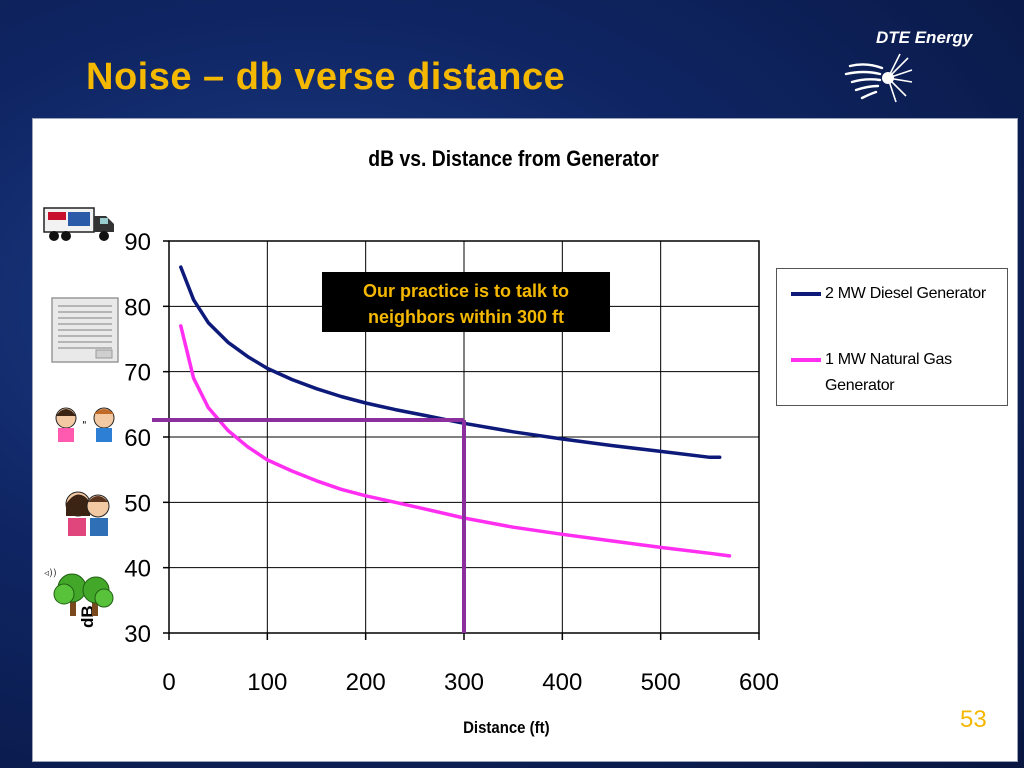  What do you see at coordinates (661, 682) in the screenshot?
I see `x-tick-label: 500` at bounding box center [661, 682].